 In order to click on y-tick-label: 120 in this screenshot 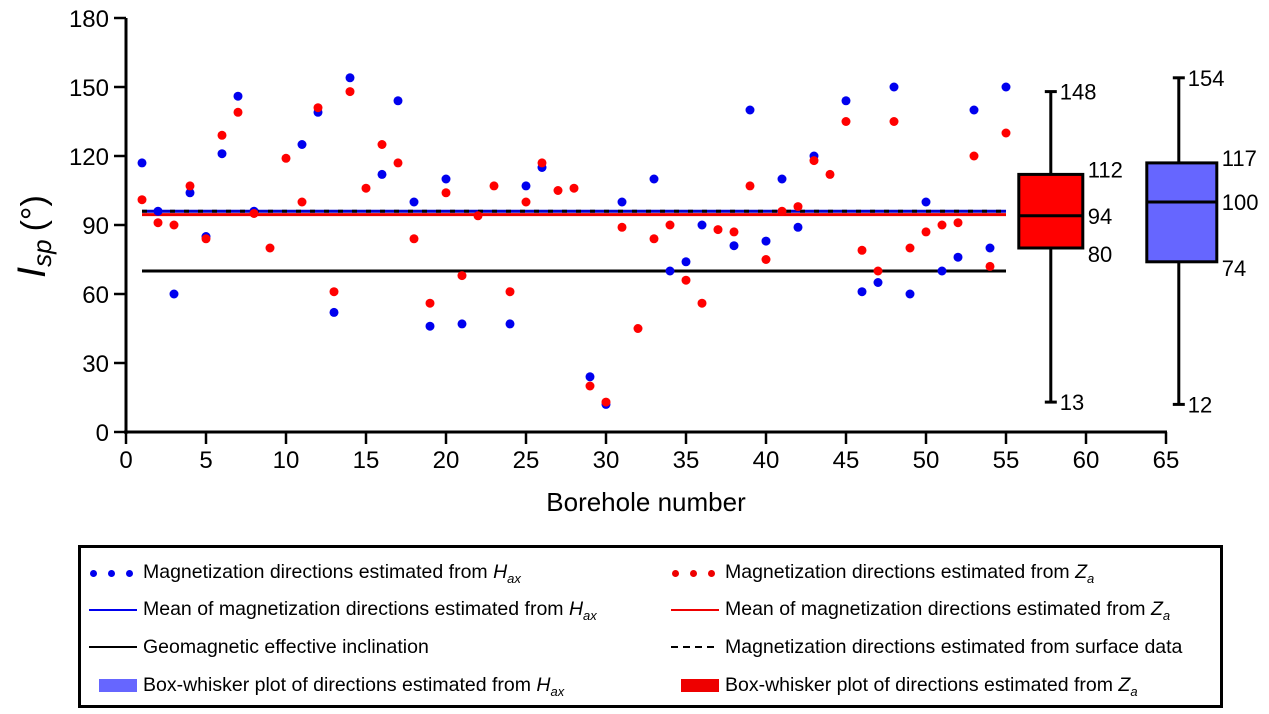, I will do `click(89, 157)`.